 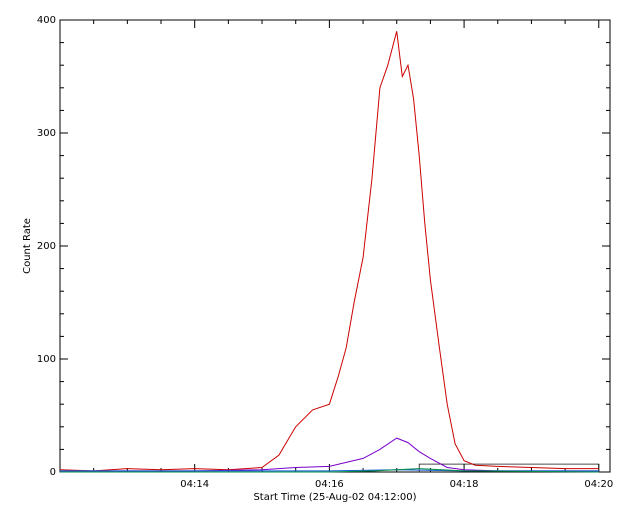 I want to click on y-tick-label: 300, so click(x=46, y=133).